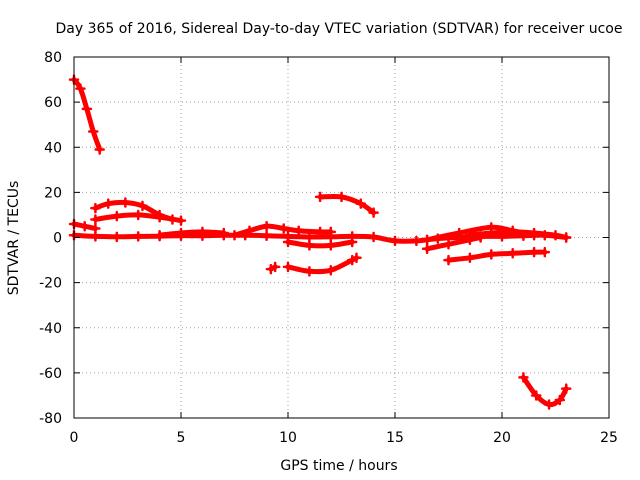 Image resolution: width=640 pixels, height=480 pixels. What do you see at coordinates (53, 193) in the screenshot?
I see `y-tick-label: 20` at bounding box center [53, 193].